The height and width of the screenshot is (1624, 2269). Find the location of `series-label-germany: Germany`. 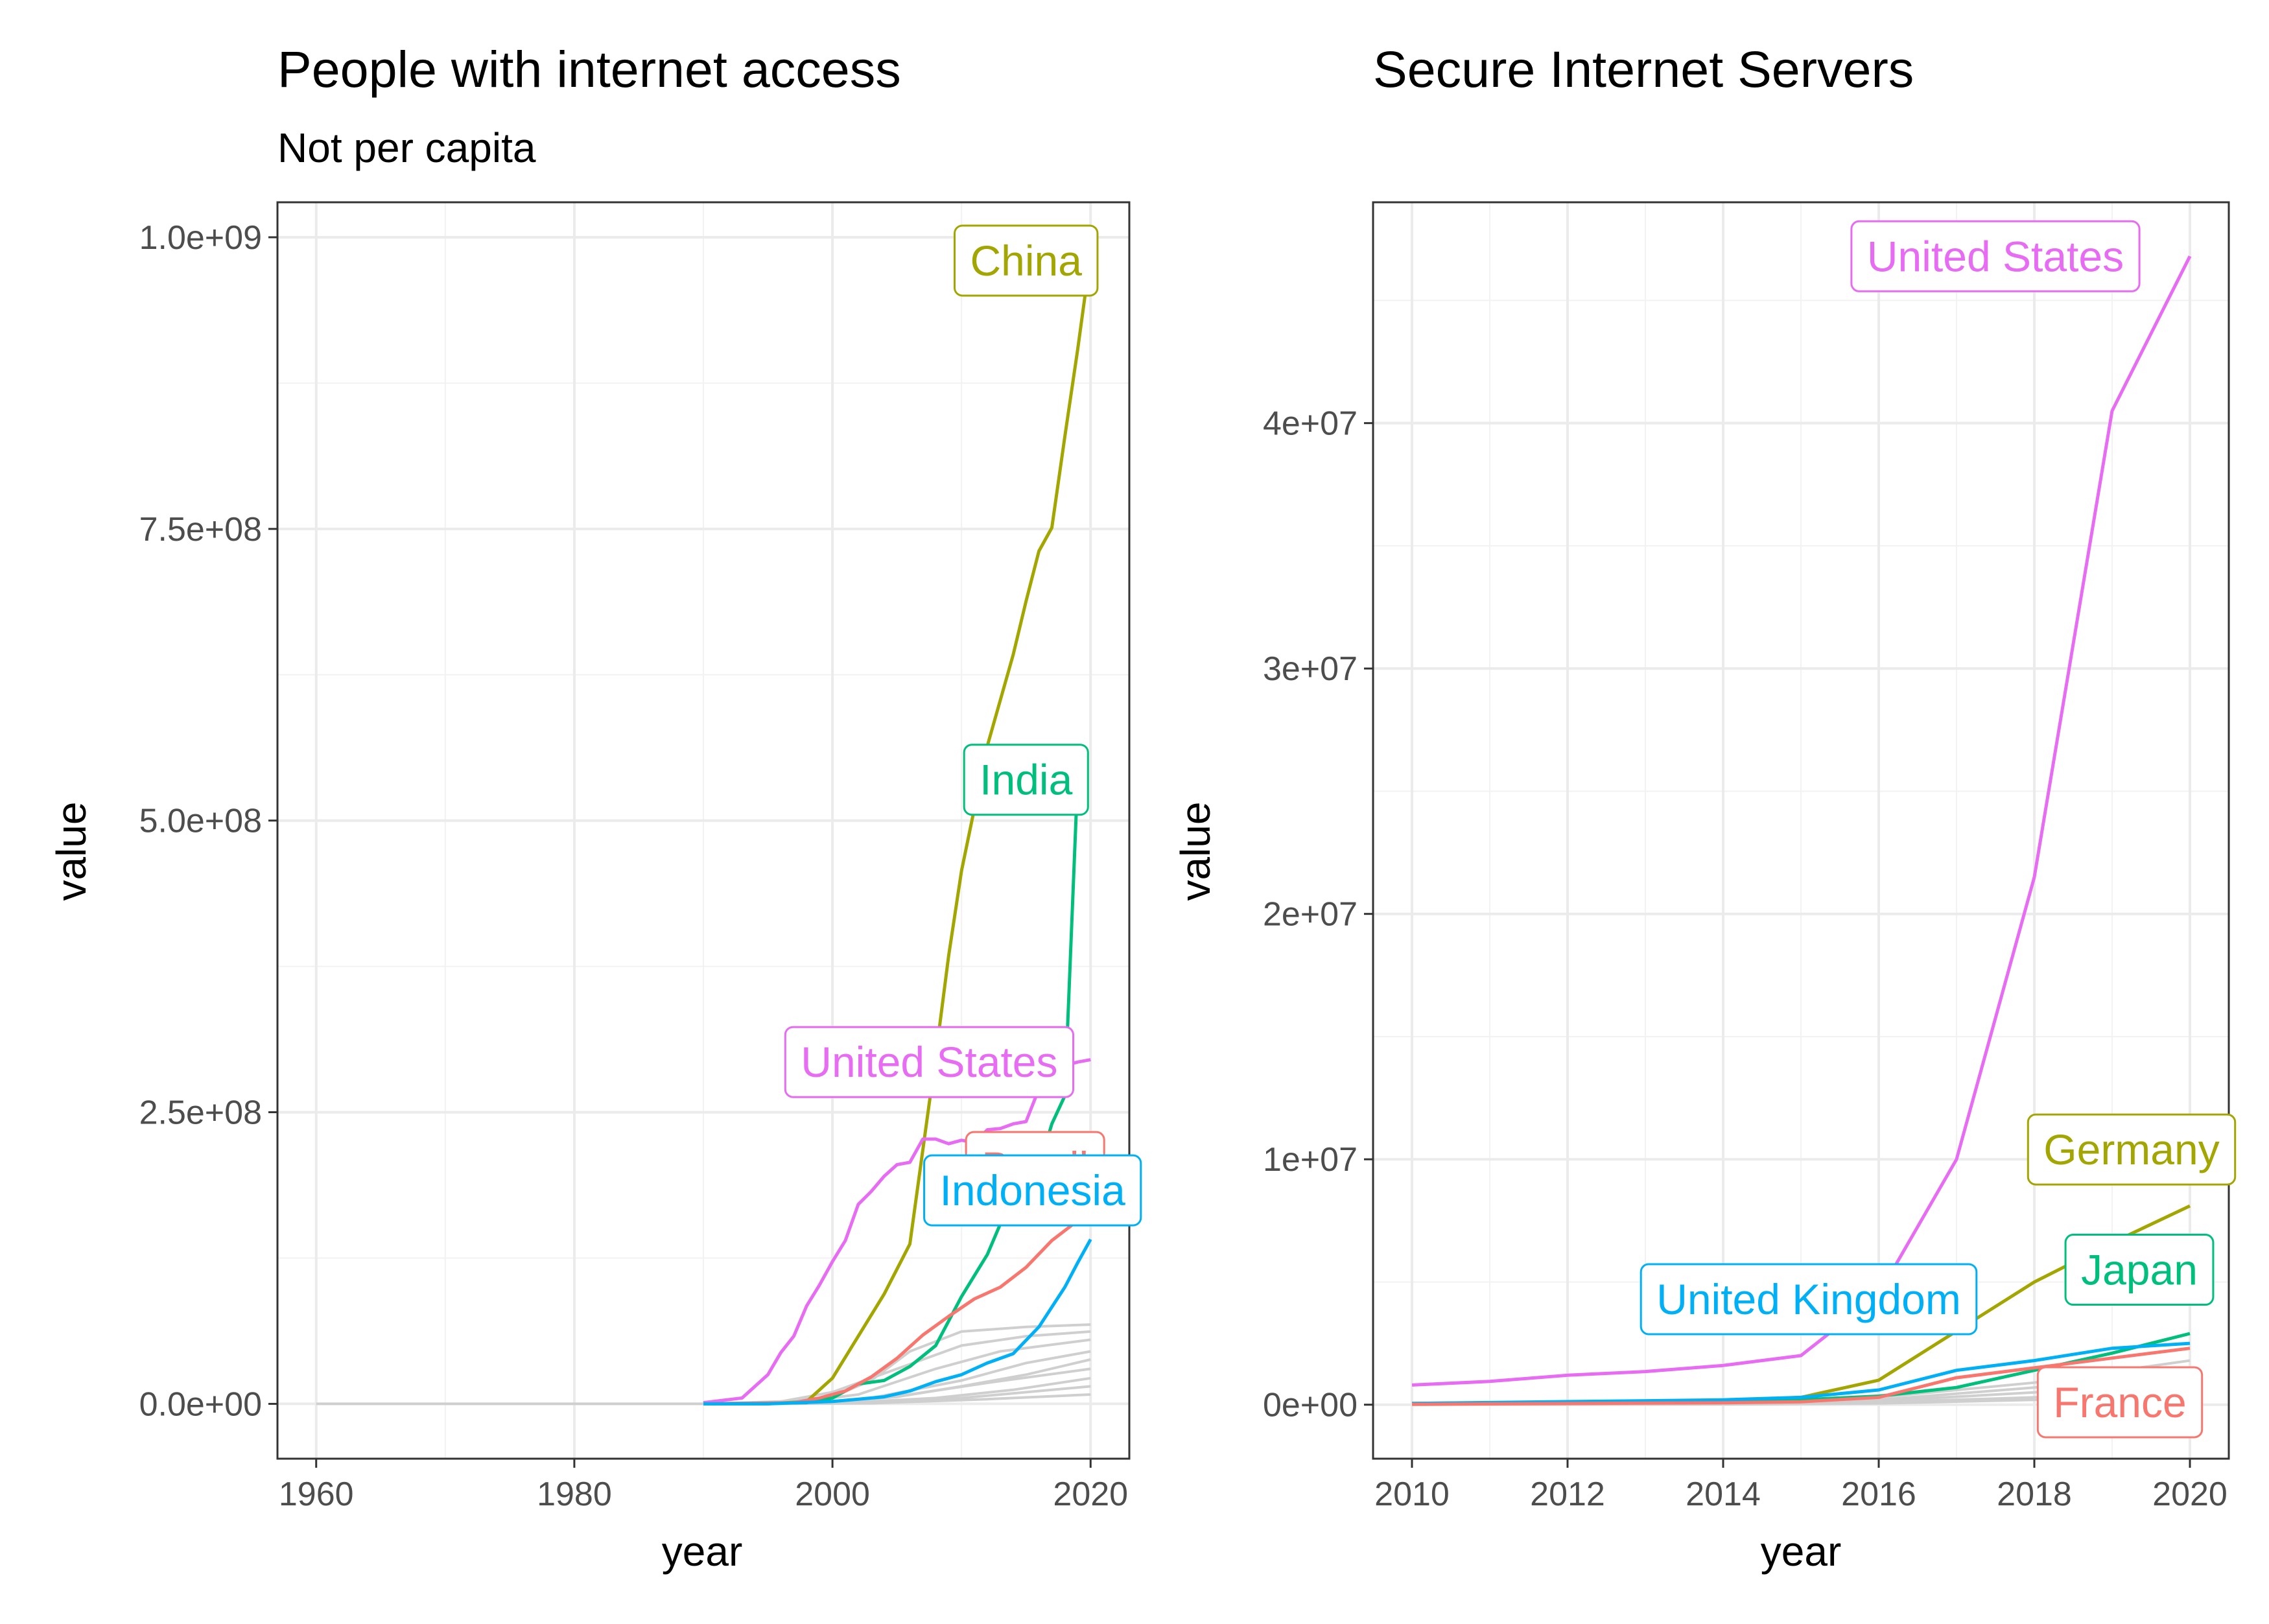

series-label-germany: Germany is located at coordinates (2132, 1149).